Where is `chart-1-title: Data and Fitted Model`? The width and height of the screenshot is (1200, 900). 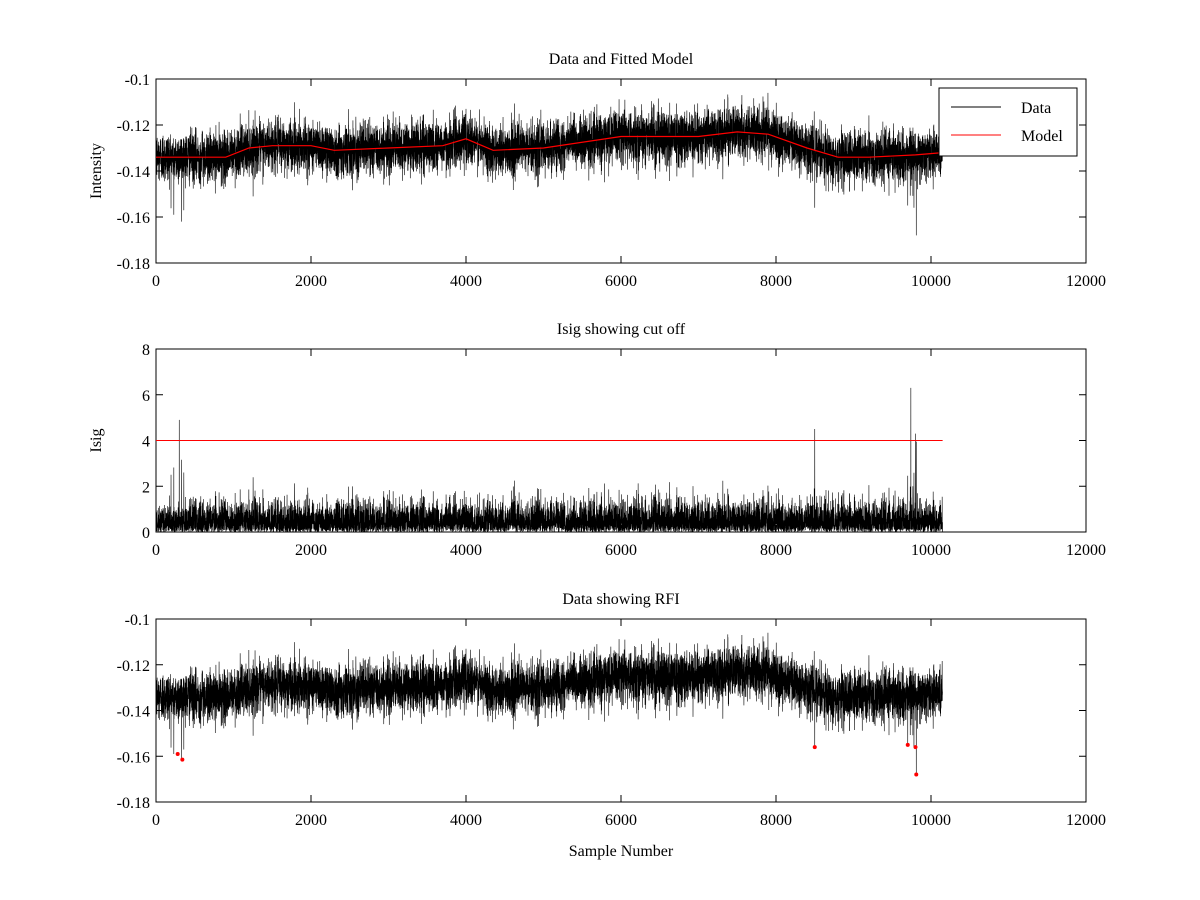 chart-1-title: Data and Fitted Model is located at coordinates (621, 59).